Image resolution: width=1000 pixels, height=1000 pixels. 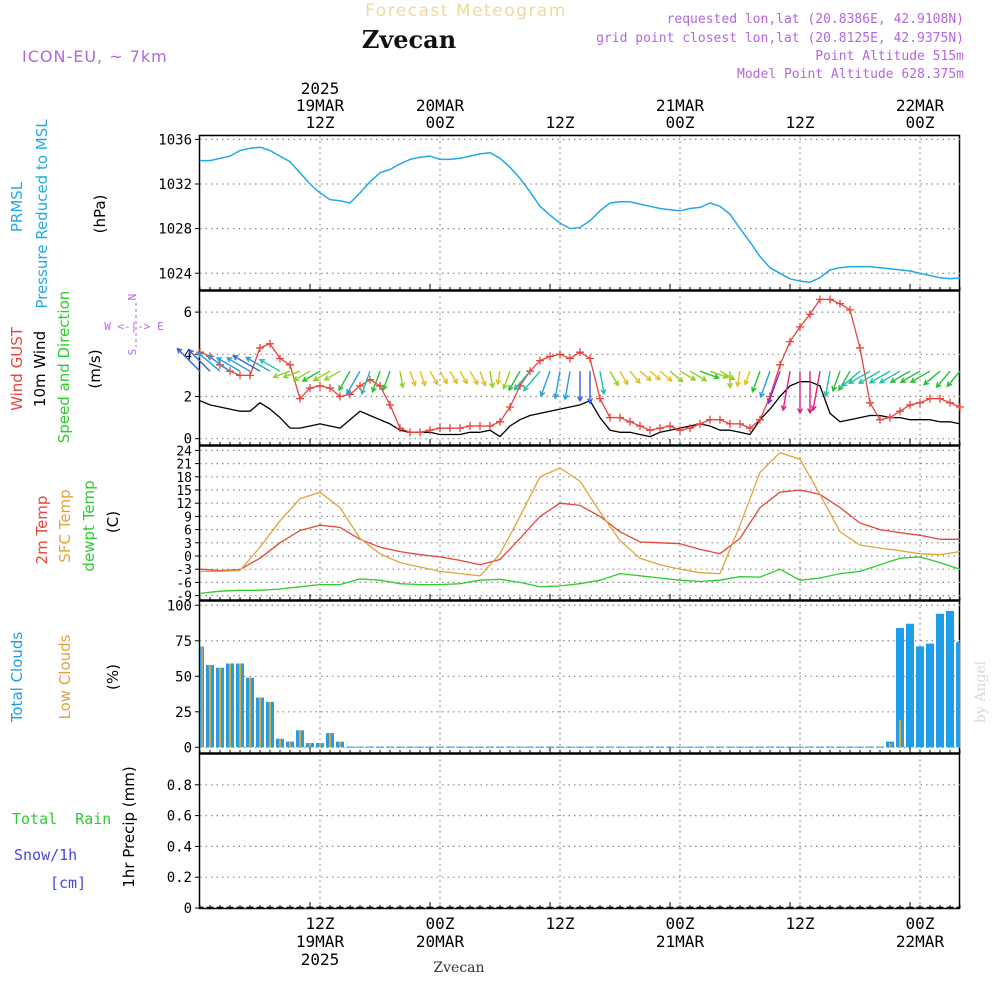 I want to click on clouds-label-low: Low Clouds, so click(x=65, y=676).